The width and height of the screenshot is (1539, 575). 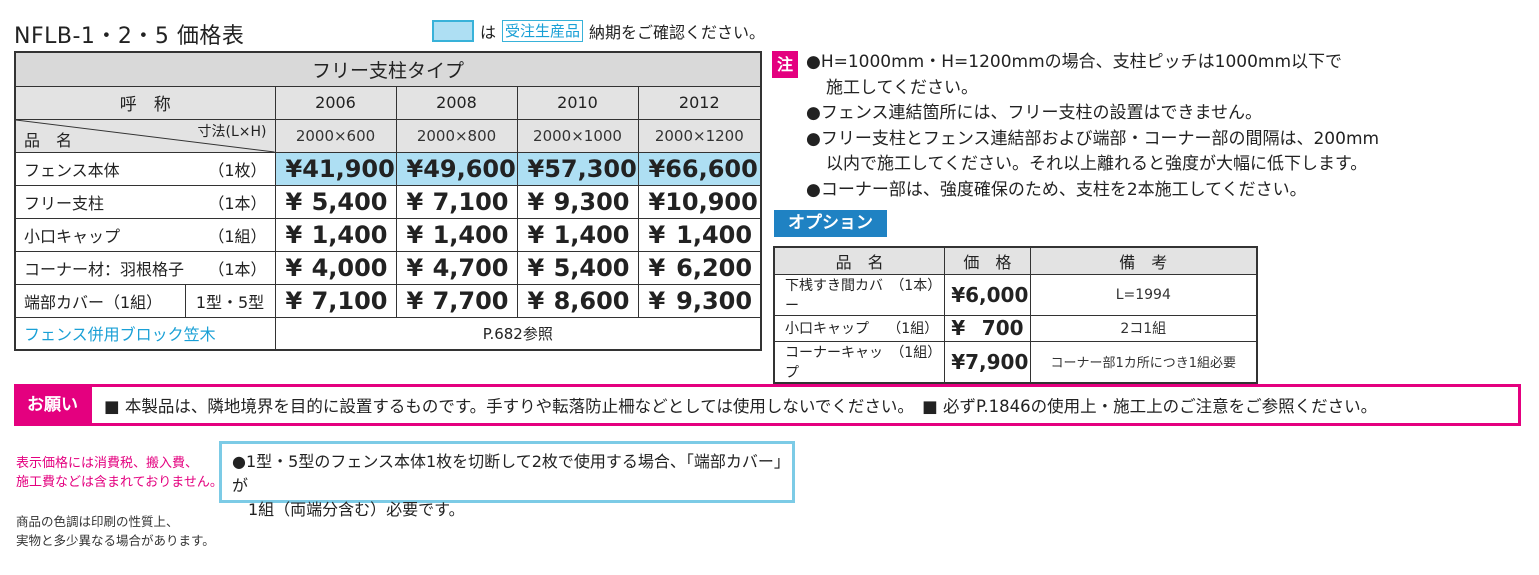 I want to click on price-value: 10,900, so click(x=711, y=201).